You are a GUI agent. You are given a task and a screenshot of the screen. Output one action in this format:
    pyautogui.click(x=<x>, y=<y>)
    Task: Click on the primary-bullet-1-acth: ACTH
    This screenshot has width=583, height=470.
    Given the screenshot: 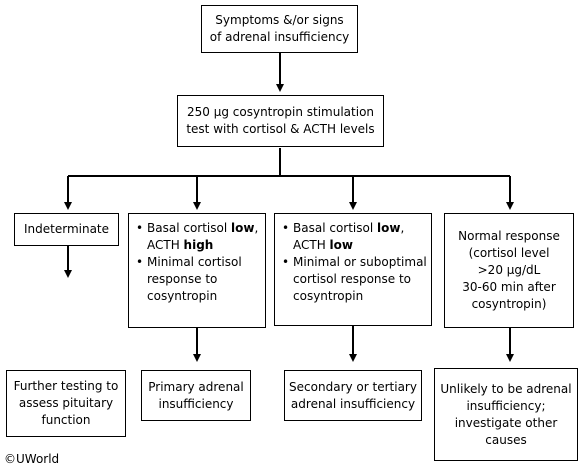 What is the action you would take?
    pyautogui.click(x=165, y=245)
    